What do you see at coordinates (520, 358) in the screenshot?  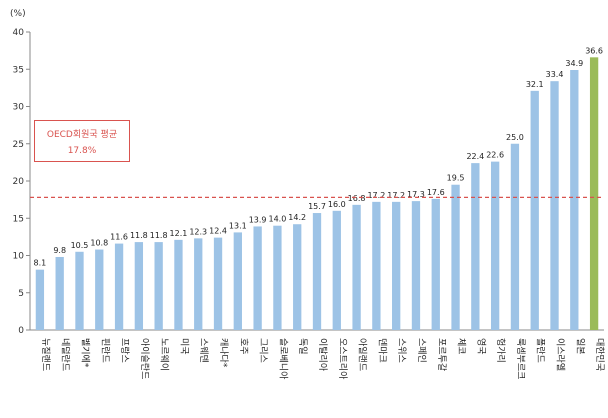 I see `x-category-label: 룩셈부르크` at bounding box center [520, 358].